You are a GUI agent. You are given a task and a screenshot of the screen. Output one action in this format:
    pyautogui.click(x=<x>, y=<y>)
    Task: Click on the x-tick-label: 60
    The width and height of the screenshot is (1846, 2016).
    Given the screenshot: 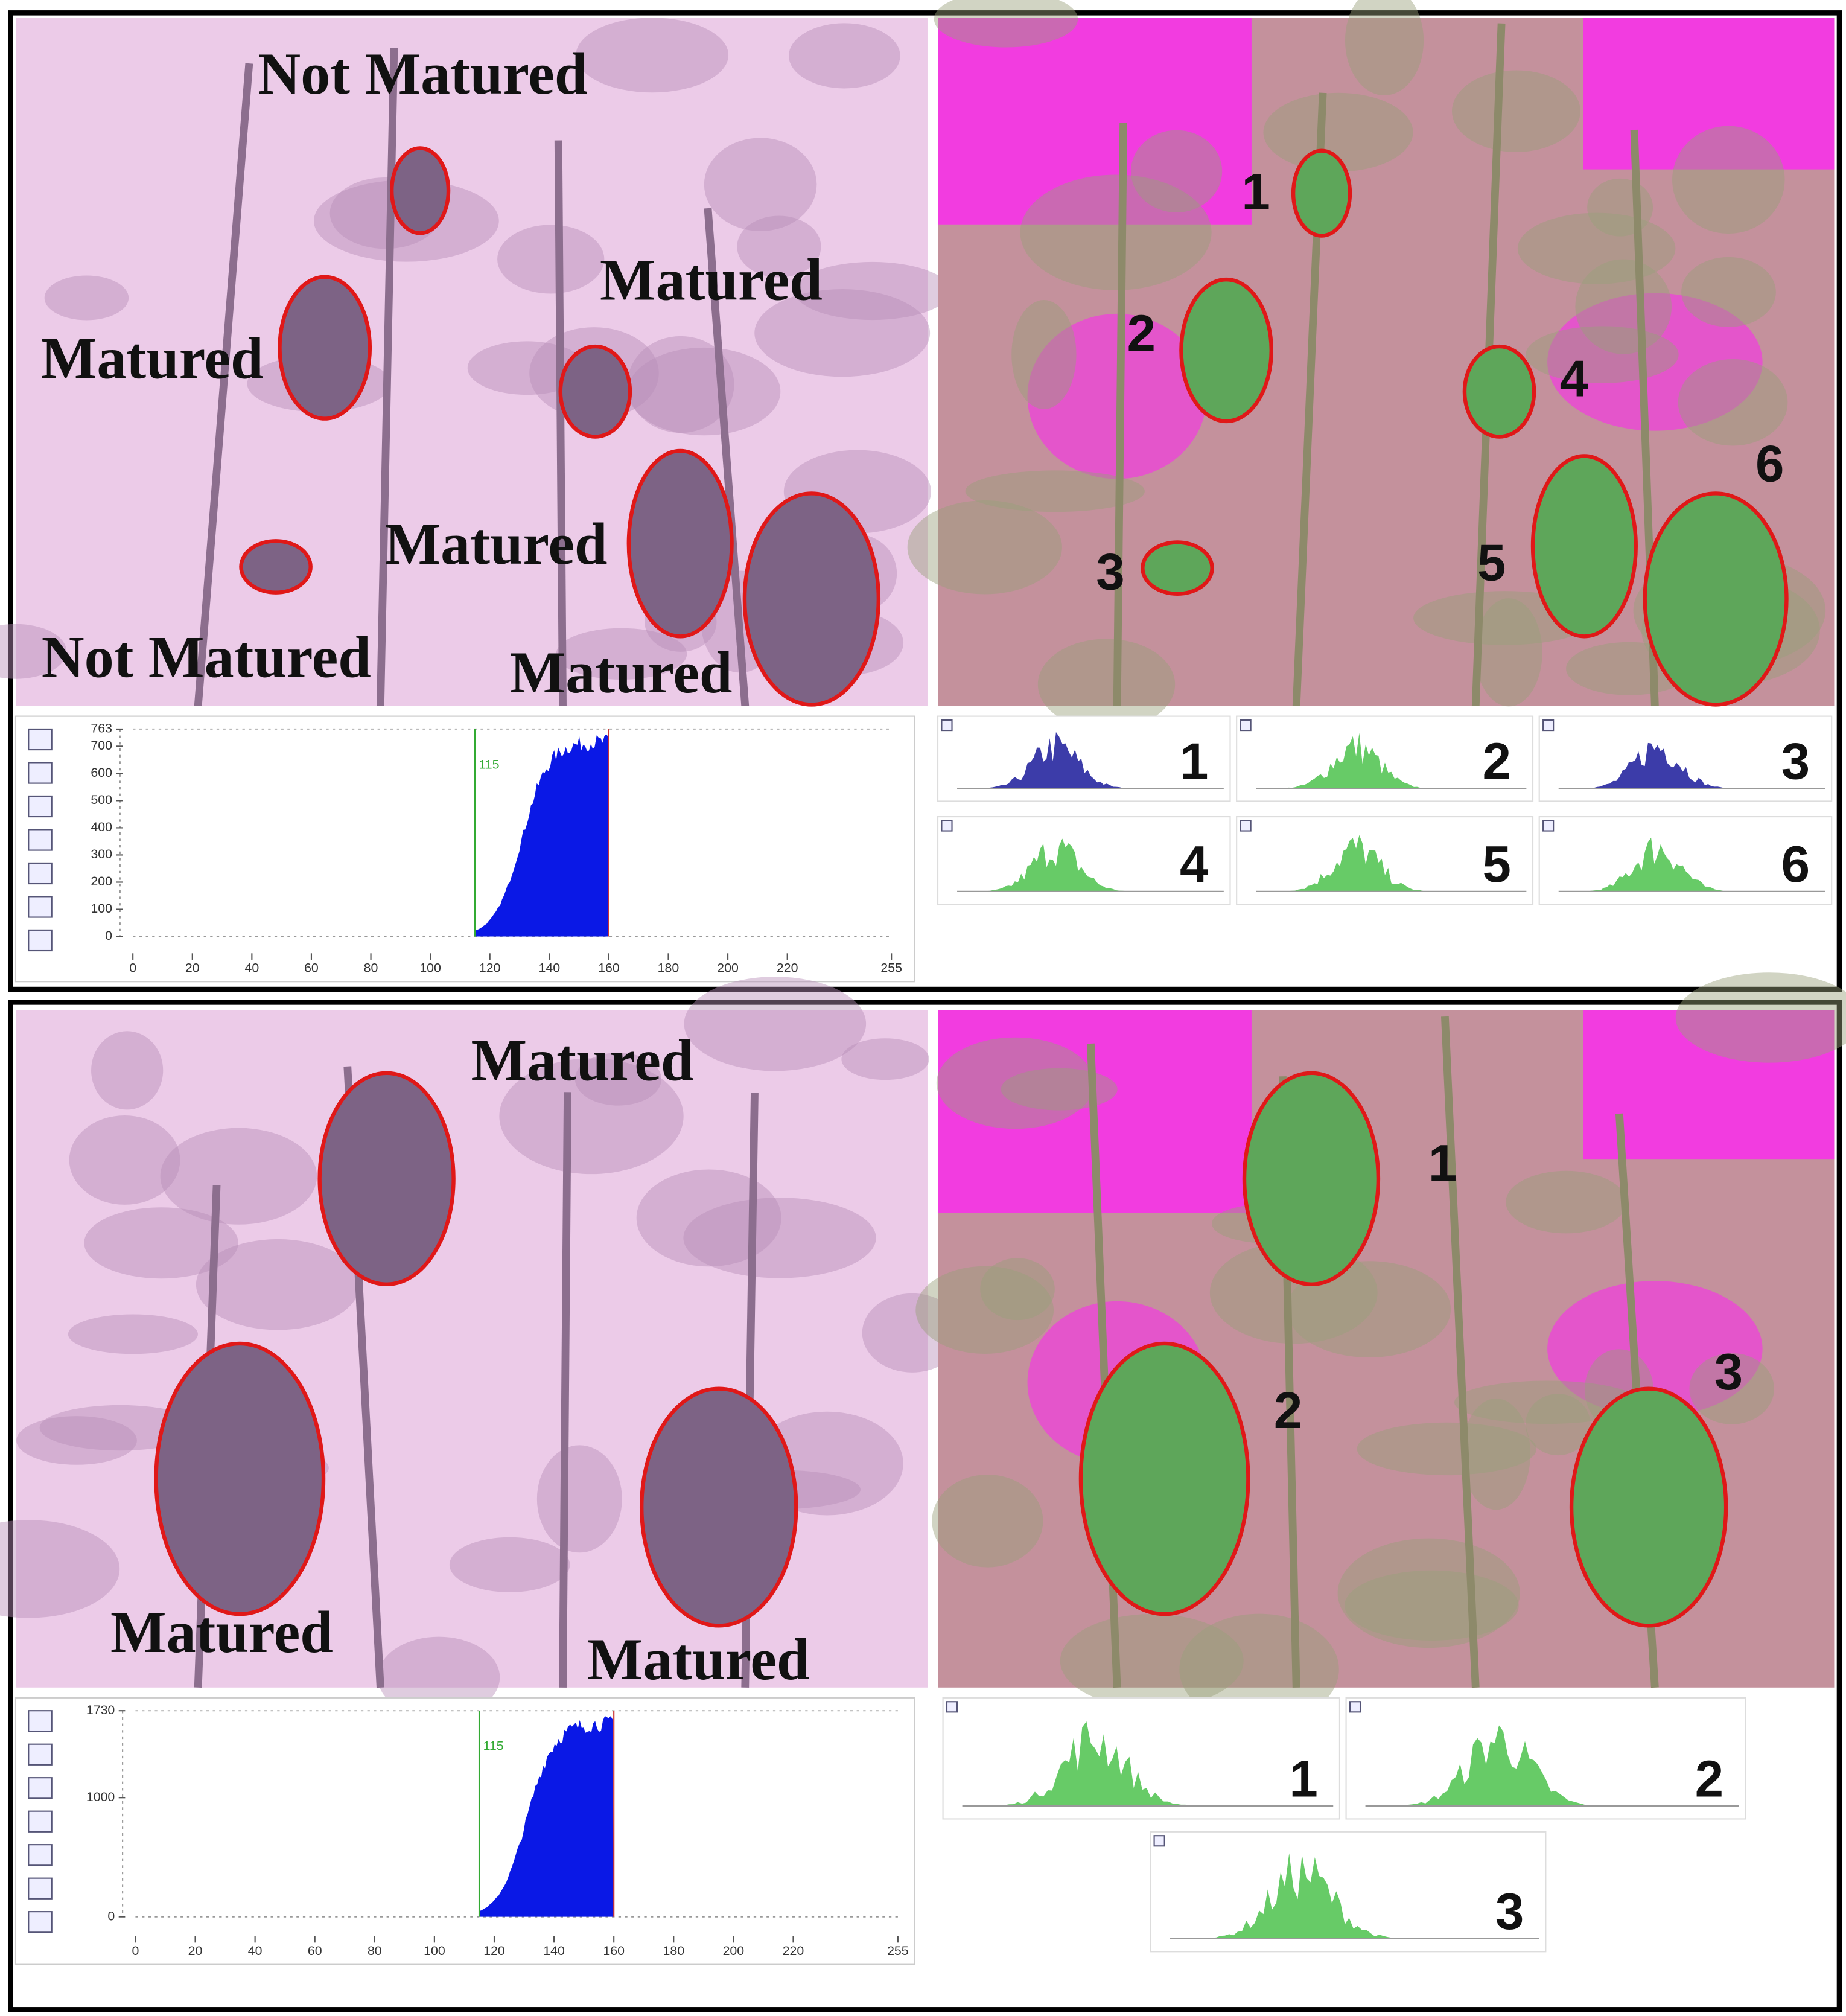 What is the action you would take?
    pyautogui.click(x=311, y=968)
    